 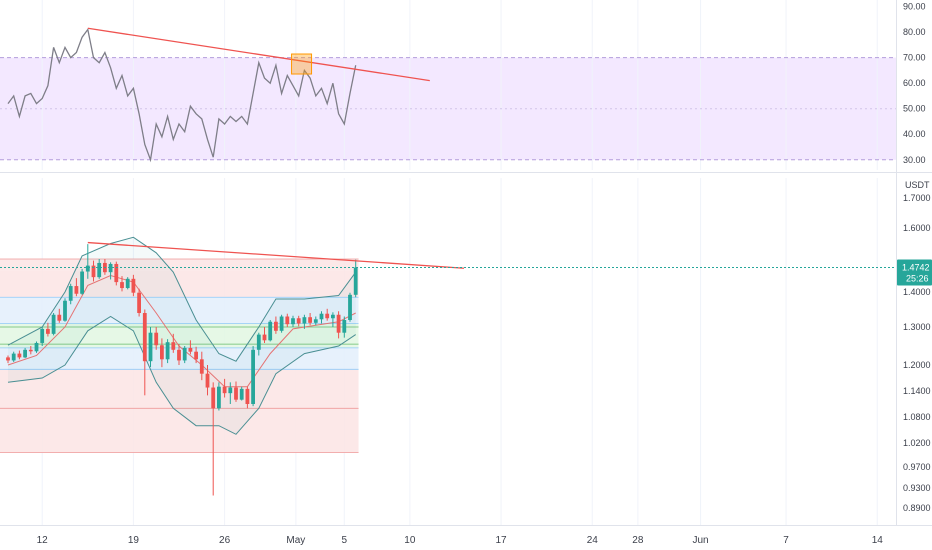 What do you see at coordinates (258, 54) in the screenshot?
I see `oscillator-trendline` at bounding box center [258, 54].